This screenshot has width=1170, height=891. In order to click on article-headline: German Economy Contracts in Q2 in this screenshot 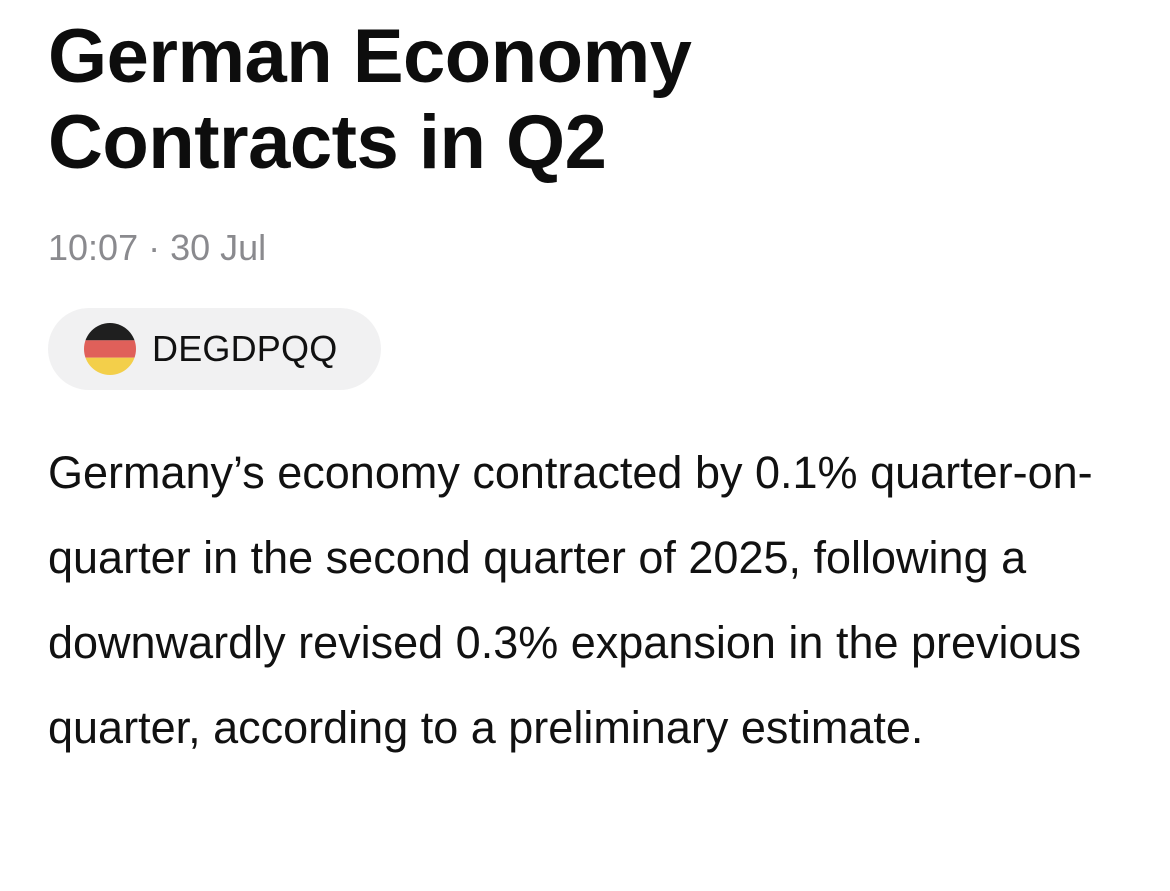, I will do `click(370, 99)`.